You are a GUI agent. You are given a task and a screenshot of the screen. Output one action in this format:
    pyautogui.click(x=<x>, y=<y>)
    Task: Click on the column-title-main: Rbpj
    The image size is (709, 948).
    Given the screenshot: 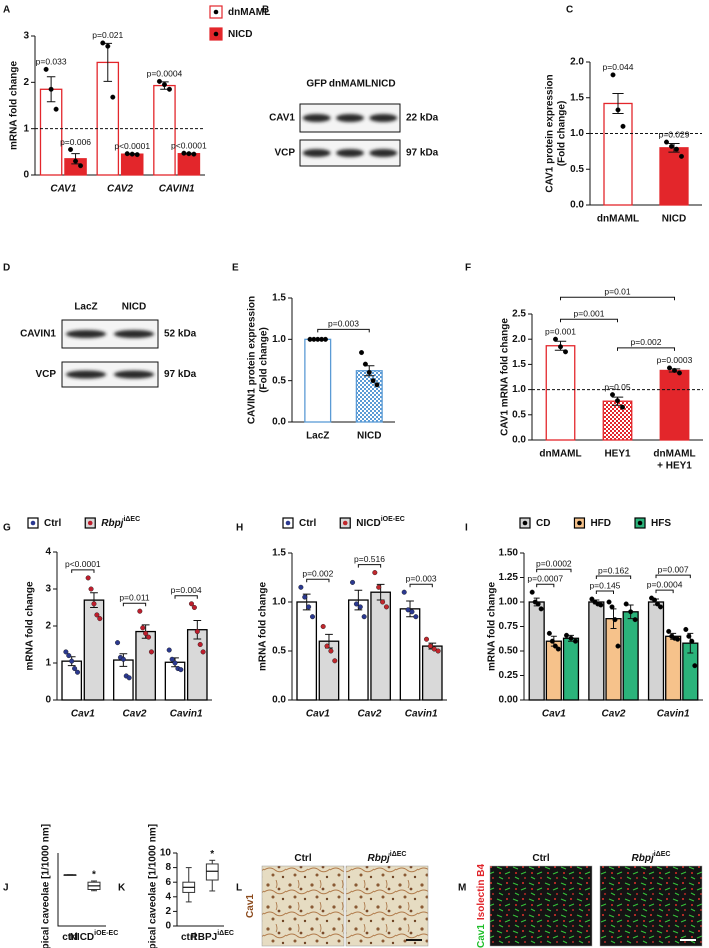 What is the action you would take?
    pyautogui.click(x=379, y=858)
    